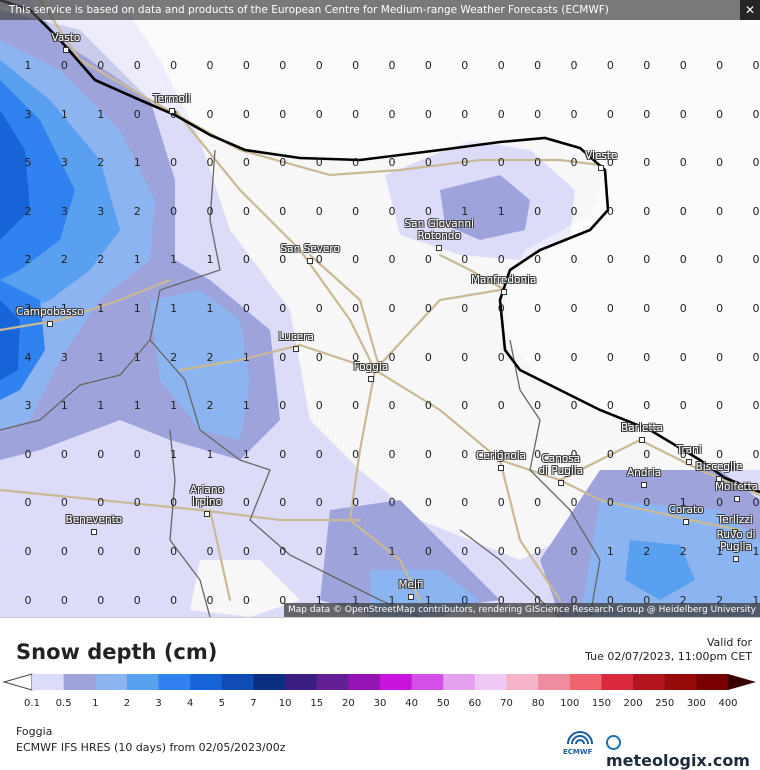  What do you see at coordinates (439, 224) in the screenshot?
I see `city-name: San Giovanni` at bounding box center [439, 224].